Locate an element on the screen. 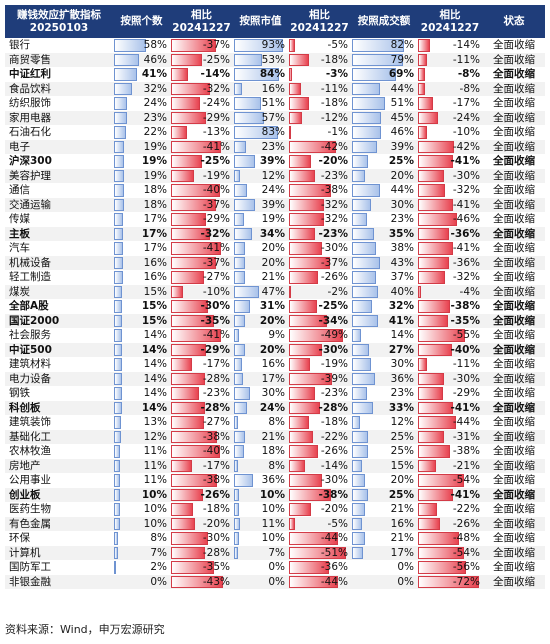 This screenshot has width=550, height=644. turnover-value: 12% is located at coordinates (382, 422).